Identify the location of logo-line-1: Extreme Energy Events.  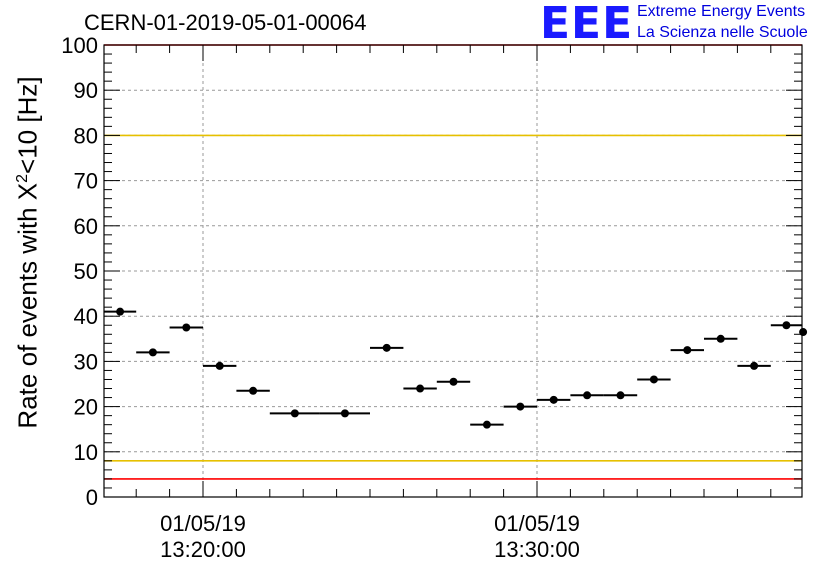
(721, 11).